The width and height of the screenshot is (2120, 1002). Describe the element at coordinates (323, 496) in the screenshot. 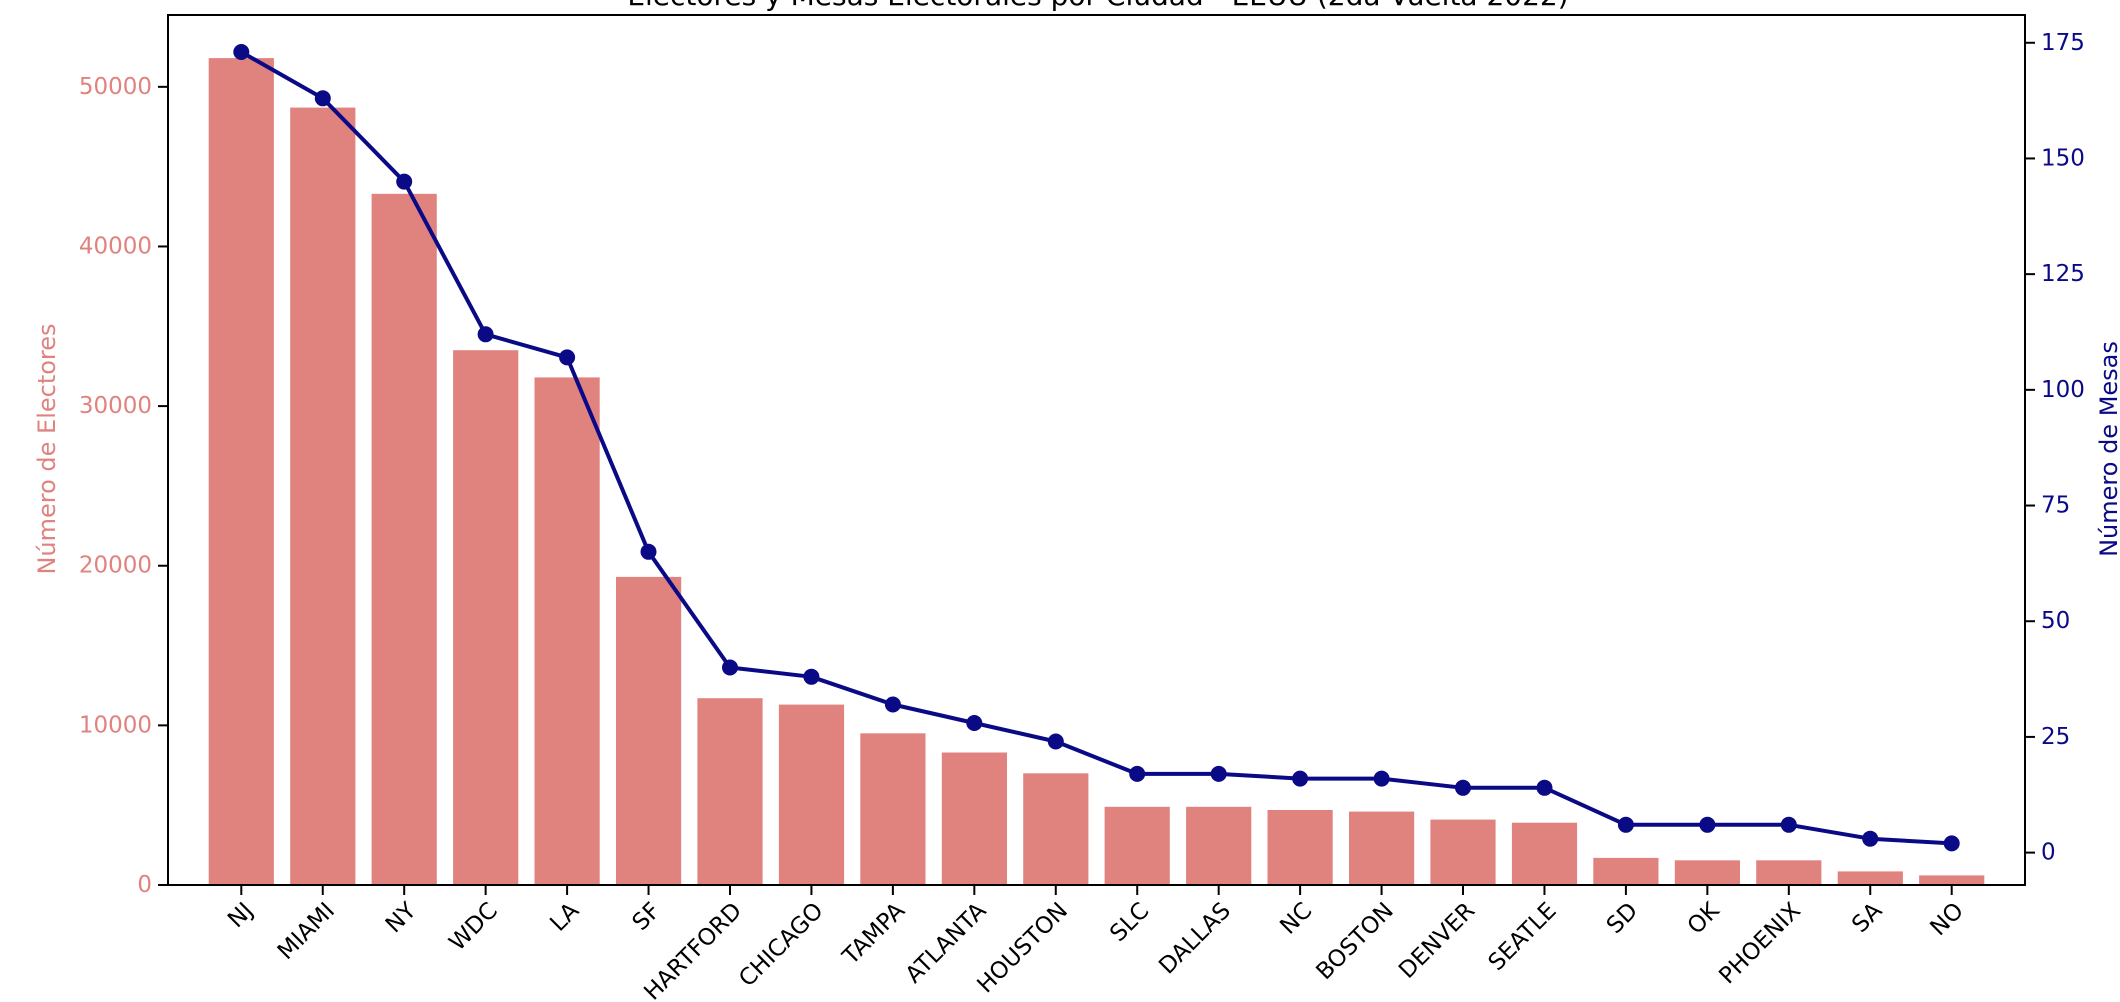

I see `bar-miami` at that location.